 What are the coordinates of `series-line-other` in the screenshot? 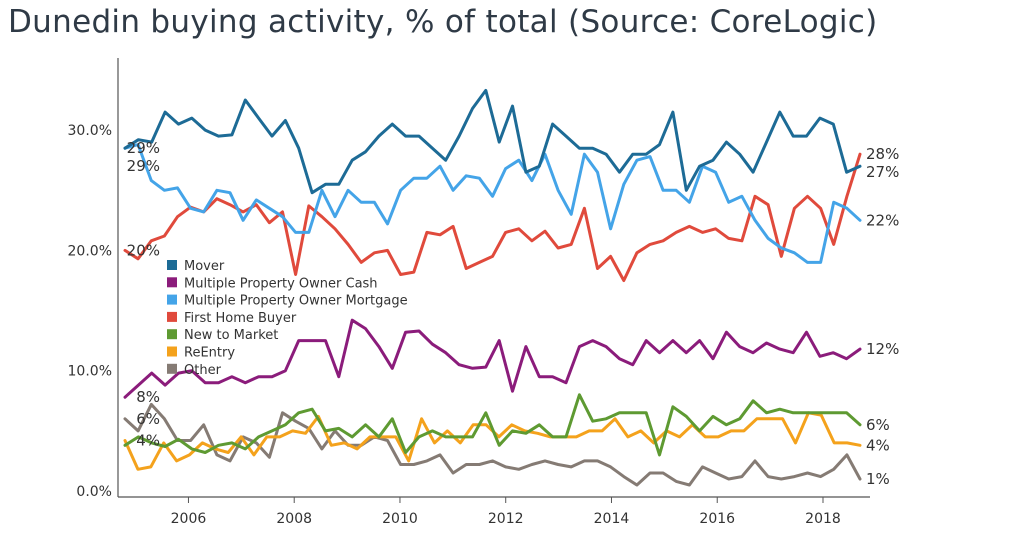 It's located at (492, 444).